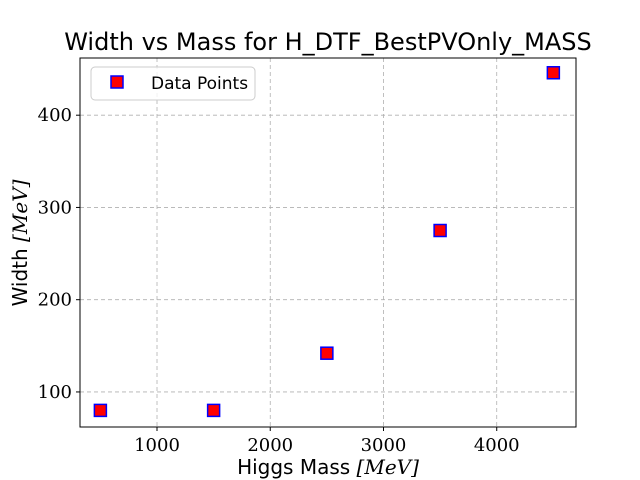  Describe the element at coordinates (59, 254) in the screenshot. I see `y-axis-ticks: 100 200 300 400` at that location.